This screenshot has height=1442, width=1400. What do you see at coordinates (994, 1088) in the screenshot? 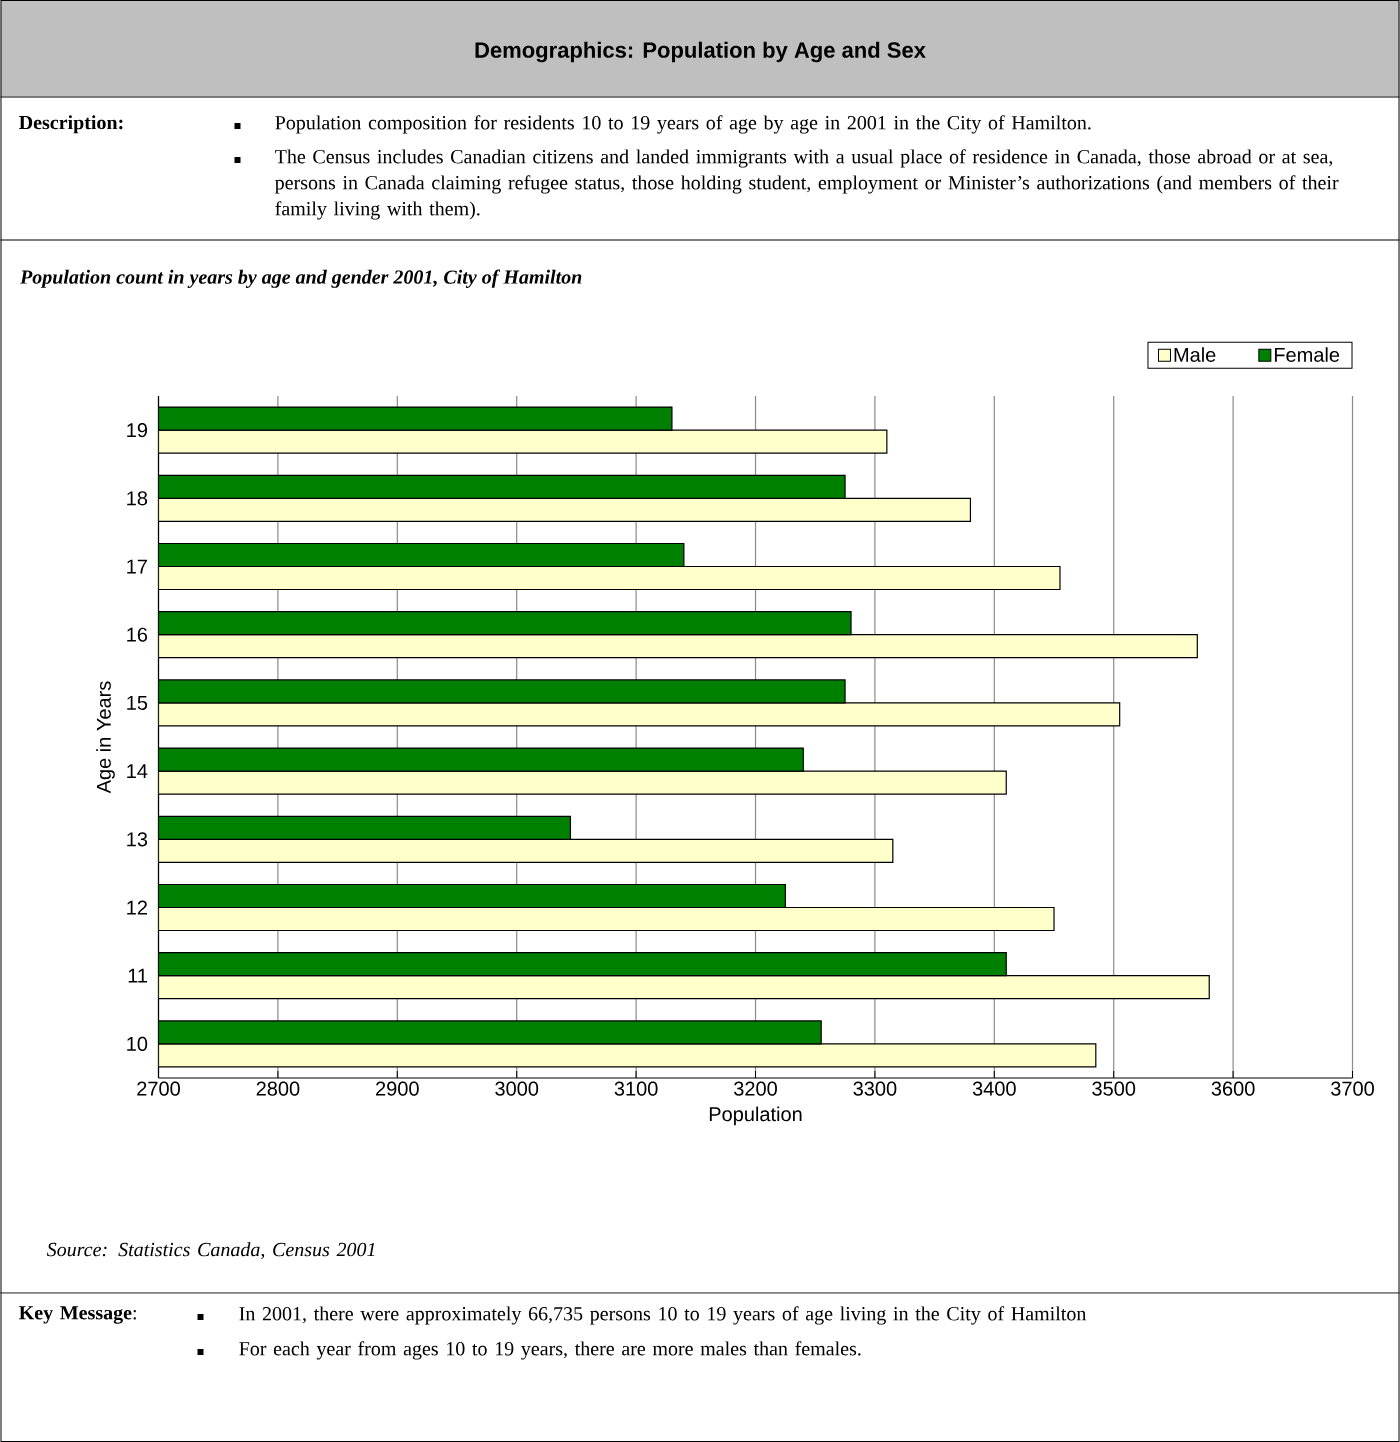
I see `x-tick-label: 3400` at bounding box center [994, 1088].